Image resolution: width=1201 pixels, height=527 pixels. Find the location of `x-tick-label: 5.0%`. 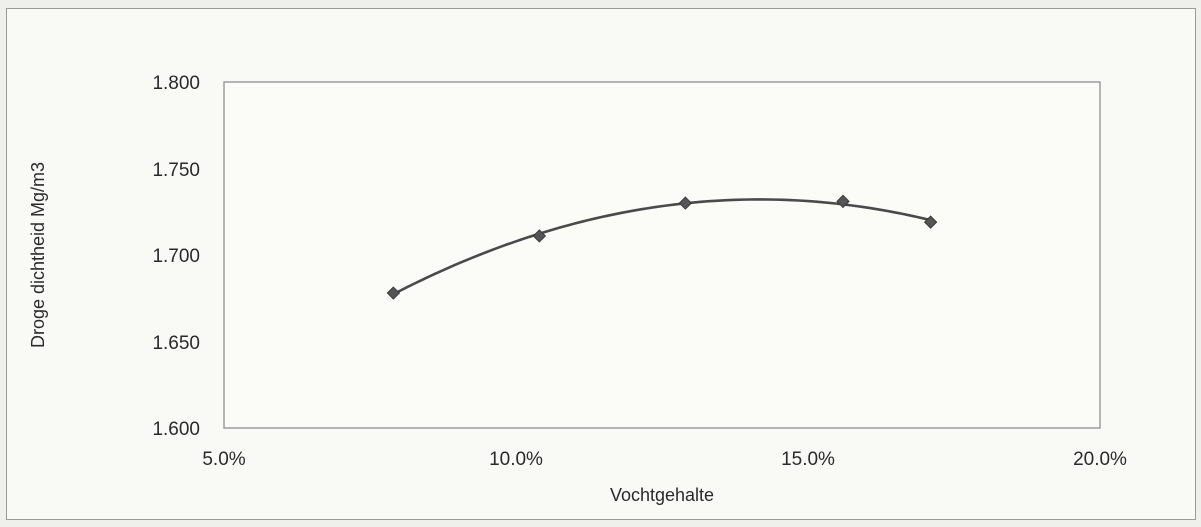

x-tick-label: 5.0% is located at coordinates (223, 459).